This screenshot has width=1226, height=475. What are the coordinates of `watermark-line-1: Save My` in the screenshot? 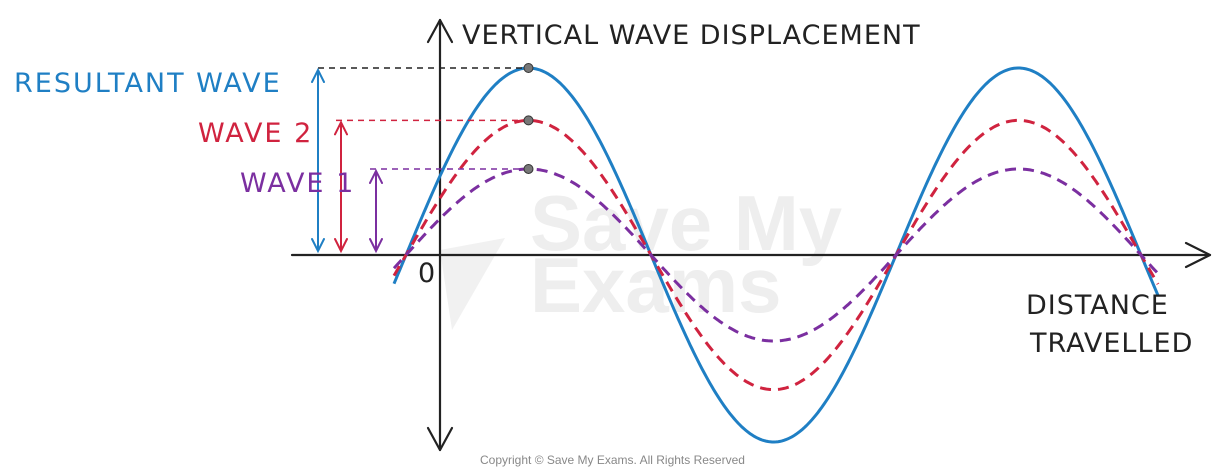 It's located at (686, 223).